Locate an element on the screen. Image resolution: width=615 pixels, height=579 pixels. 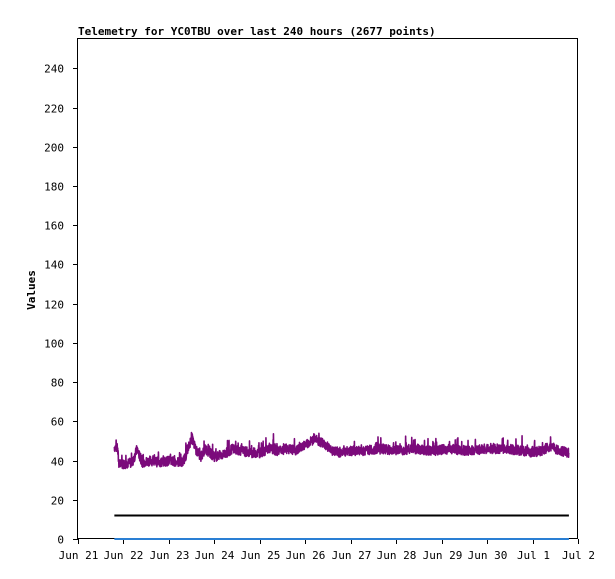
y-tick-label: 140 is located at coordinates (54, 265).